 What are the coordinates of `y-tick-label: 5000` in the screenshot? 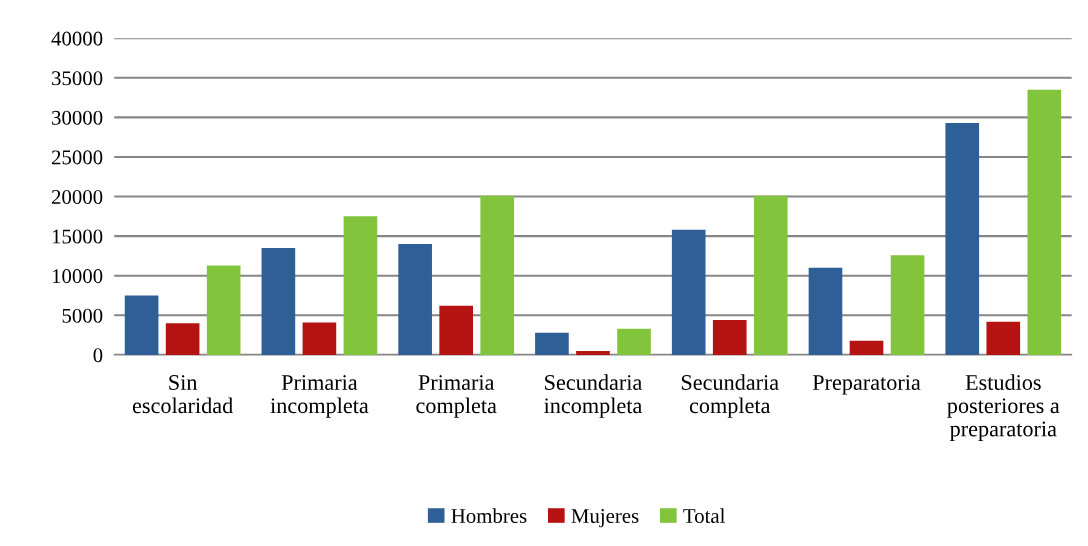 It's located at (82, 315).